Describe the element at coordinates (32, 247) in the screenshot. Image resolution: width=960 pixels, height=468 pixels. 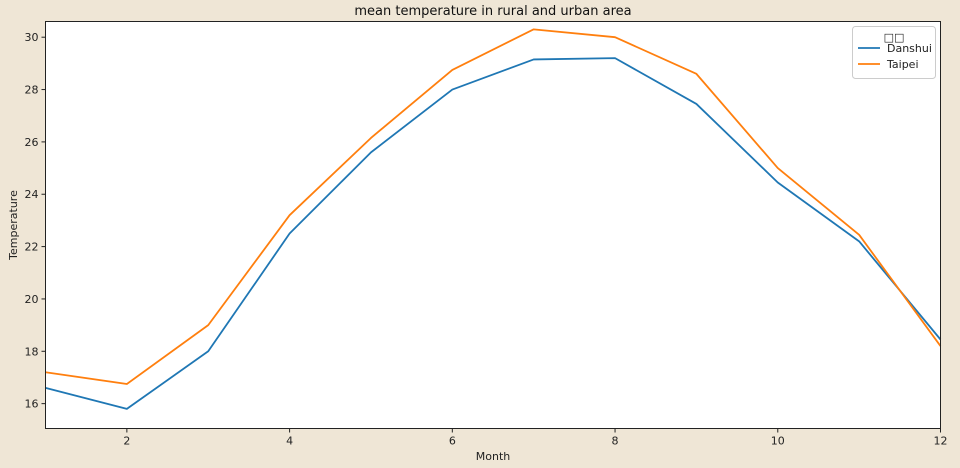
I see `y-tick-label: 22` at that location.